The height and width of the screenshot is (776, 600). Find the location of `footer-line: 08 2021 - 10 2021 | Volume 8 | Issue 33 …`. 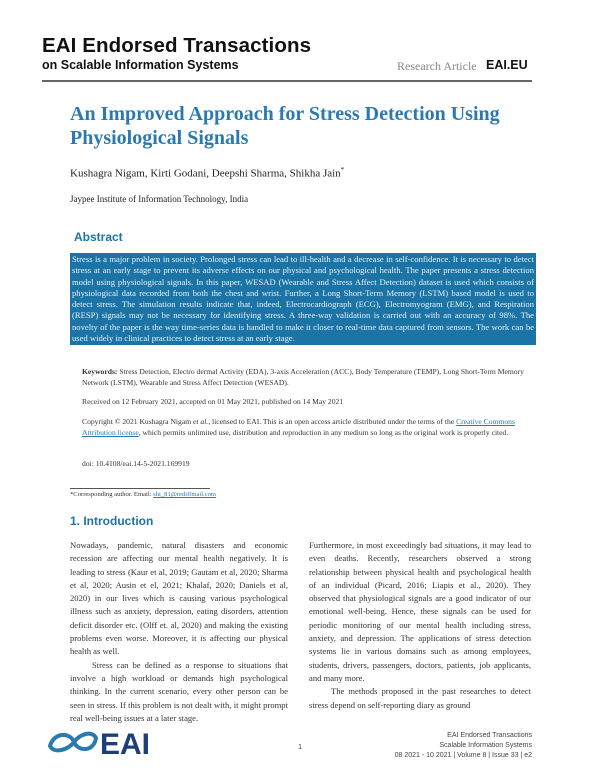

footer-line: 08 2021 - 10 2021 | Volume 8 | Issue 33 … is located at coordinates (463, 755).